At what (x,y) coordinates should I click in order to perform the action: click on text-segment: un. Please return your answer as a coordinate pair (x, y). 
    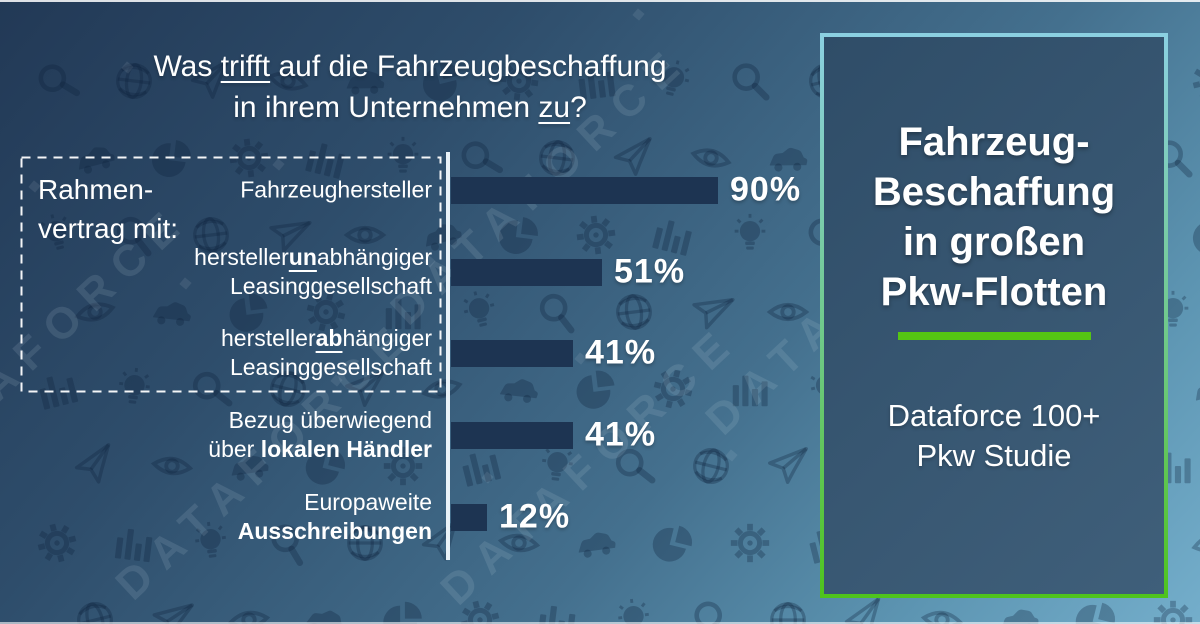
    Looking at the image, I should click on (302, 257).